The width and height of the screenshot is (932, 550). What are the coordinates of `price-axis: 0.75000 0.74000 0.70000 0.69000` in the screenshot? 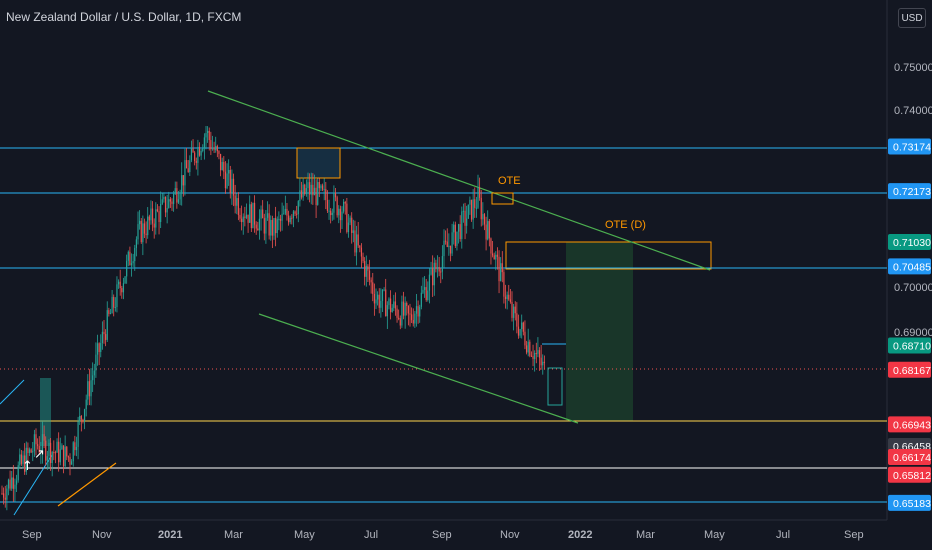 It's located at (913, 200).